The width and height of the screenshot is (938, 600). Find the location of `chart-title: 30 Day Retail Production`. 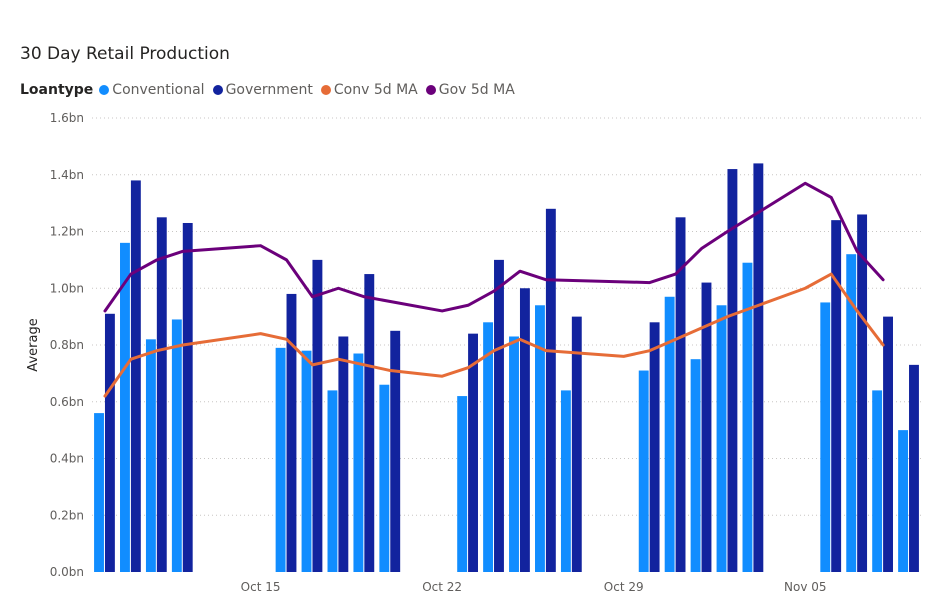

chart-title: 30 Day Retail Production is located at coordinates (125, 54).